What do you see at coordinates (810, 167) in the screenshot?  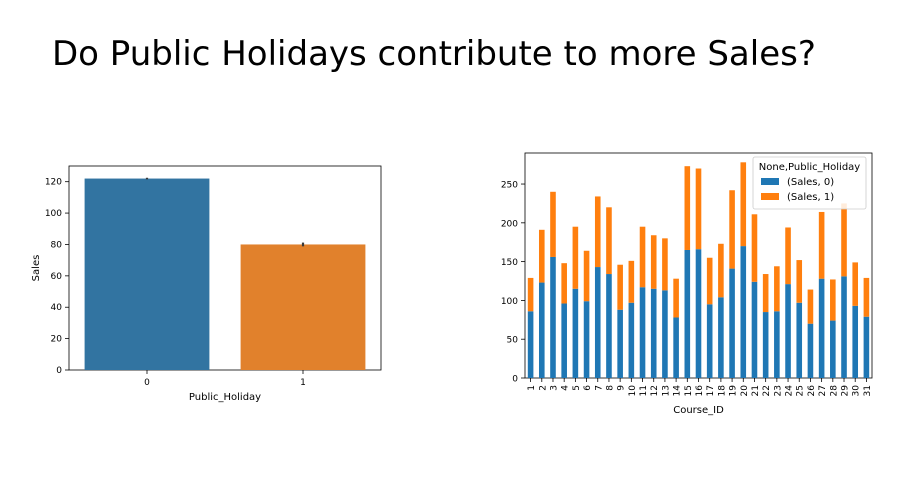 I see `legend-title: None,Public_Holiday` at bounding box center [810, 167].